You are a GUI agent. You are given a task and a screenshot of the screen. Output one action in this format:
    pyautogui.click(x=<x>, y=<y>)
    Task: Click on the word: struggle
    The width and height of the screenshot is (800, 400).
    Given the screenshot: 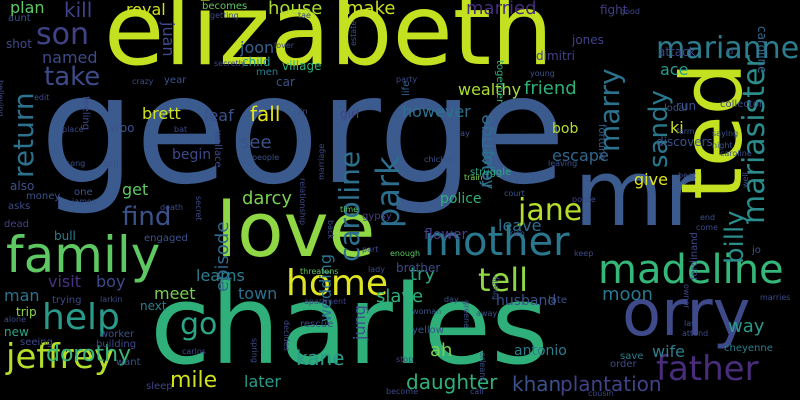 What is the action you would take?
    pyautogui.click(x=491, y=172)
    